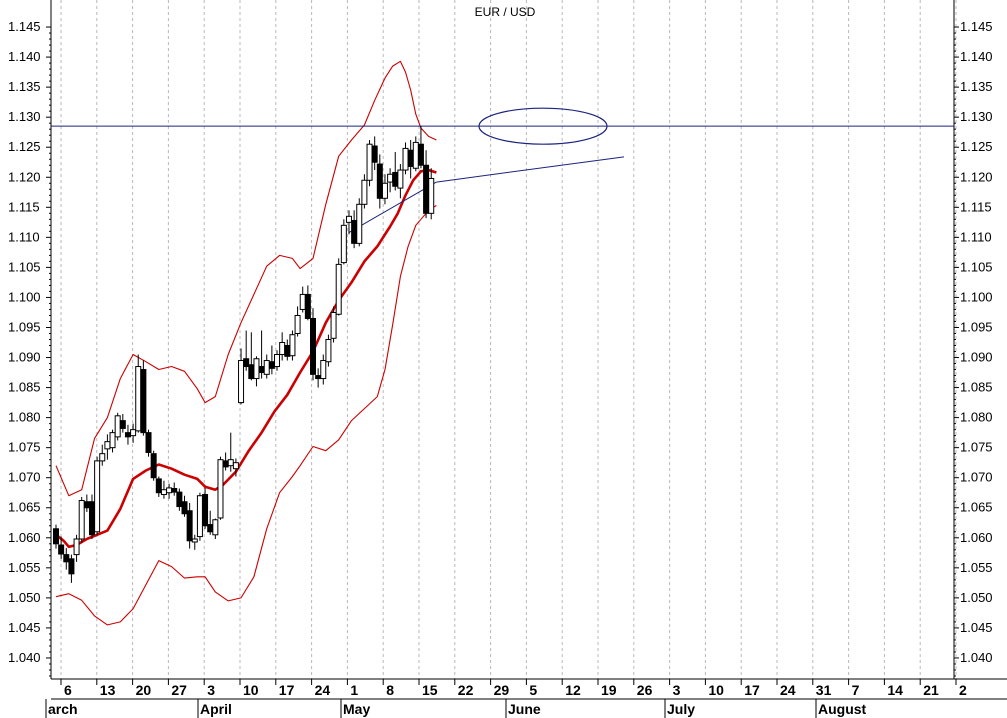  What do you see at coordinates (392, 207) in the screenshot?
I see `trendline` at bounding box center [392, 207].